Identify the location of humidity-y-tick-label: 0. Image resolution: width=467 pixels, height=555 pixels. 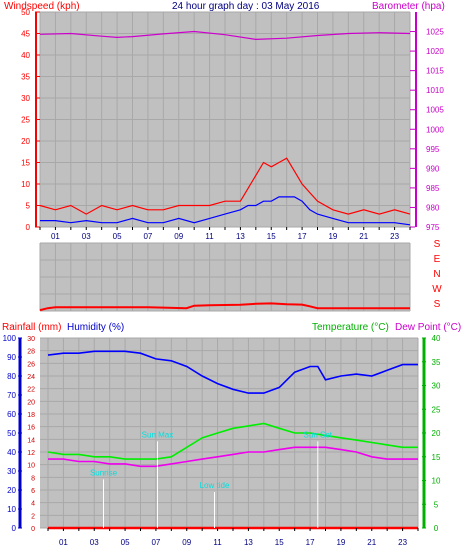
(14, 528).